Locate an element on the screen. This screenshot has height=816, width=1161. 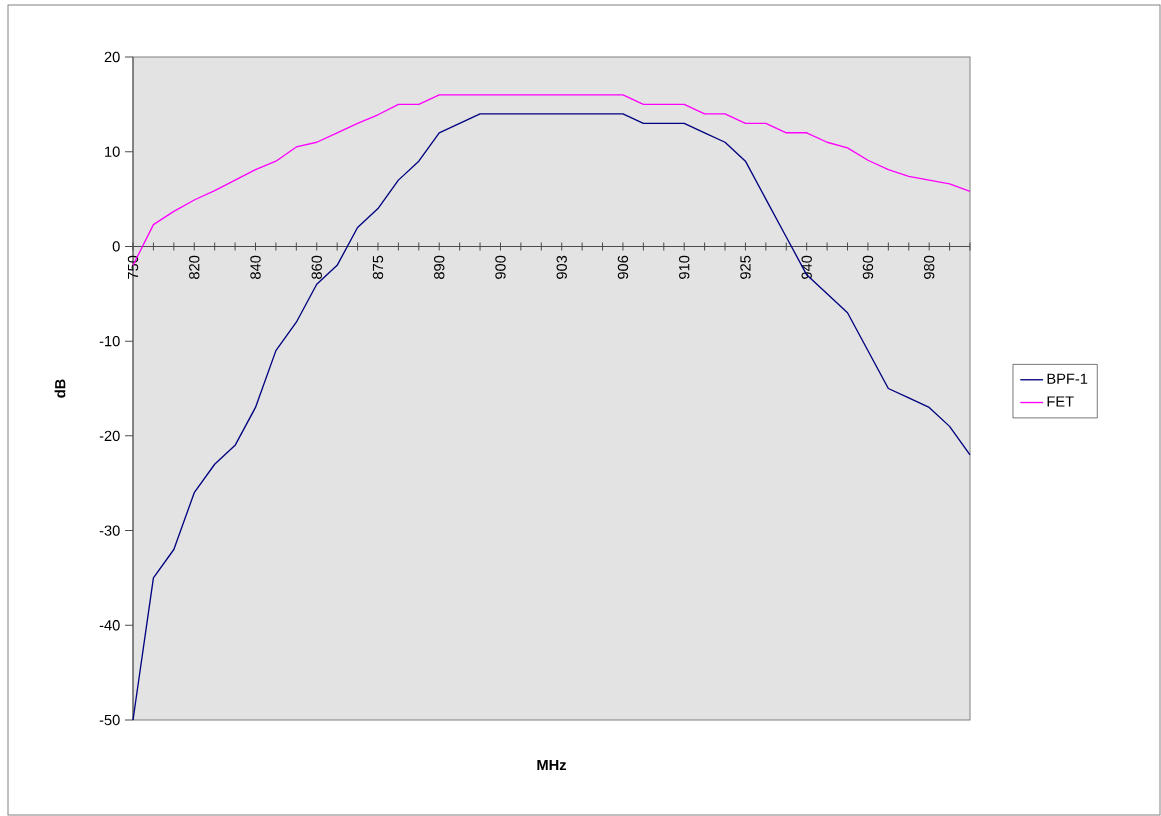
x-tick-label: 840 is located at coordinates (255, 267).